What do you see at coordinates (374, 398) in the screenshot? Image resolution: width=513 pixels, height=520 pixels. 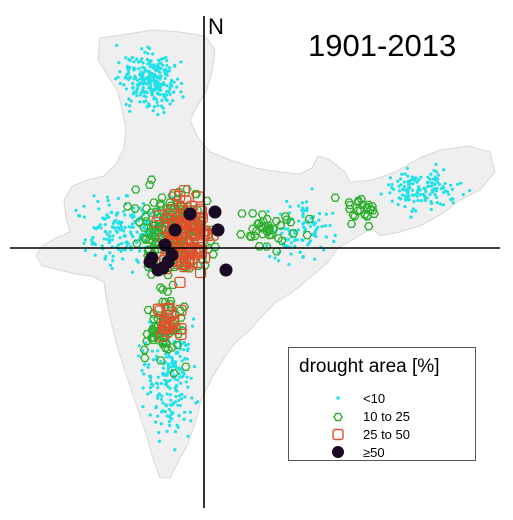 I see `legend-label: <10` at bounding box center [374, 398].